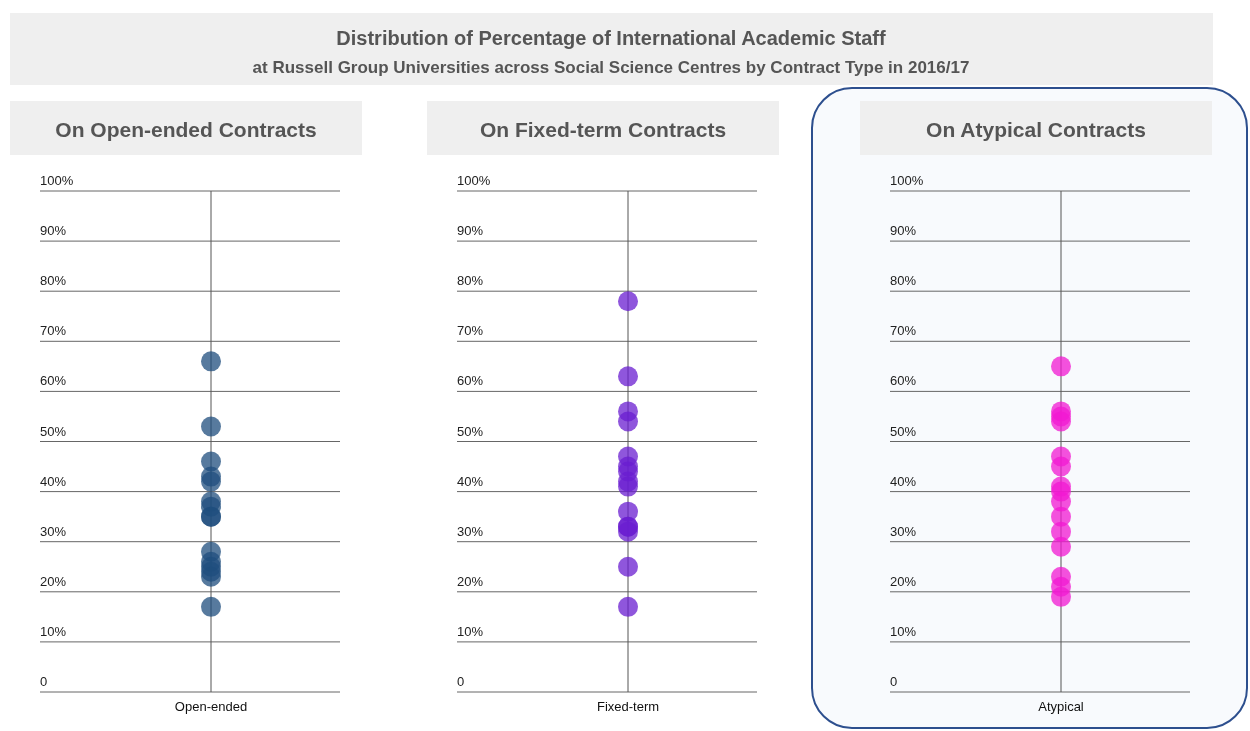 The image size is (1250, 731). I want to click on x-tick-label: Atypical, so click(1061, 706).